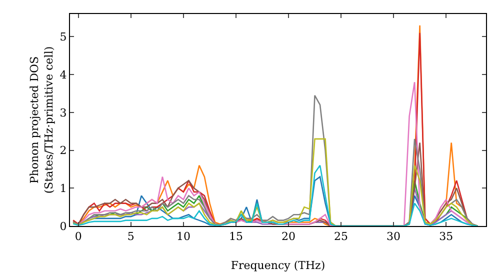  What do you see at coordinates (63, 75) in the screenshot?
I see `y-tick-label: 4` at bounding box center [63, 75].